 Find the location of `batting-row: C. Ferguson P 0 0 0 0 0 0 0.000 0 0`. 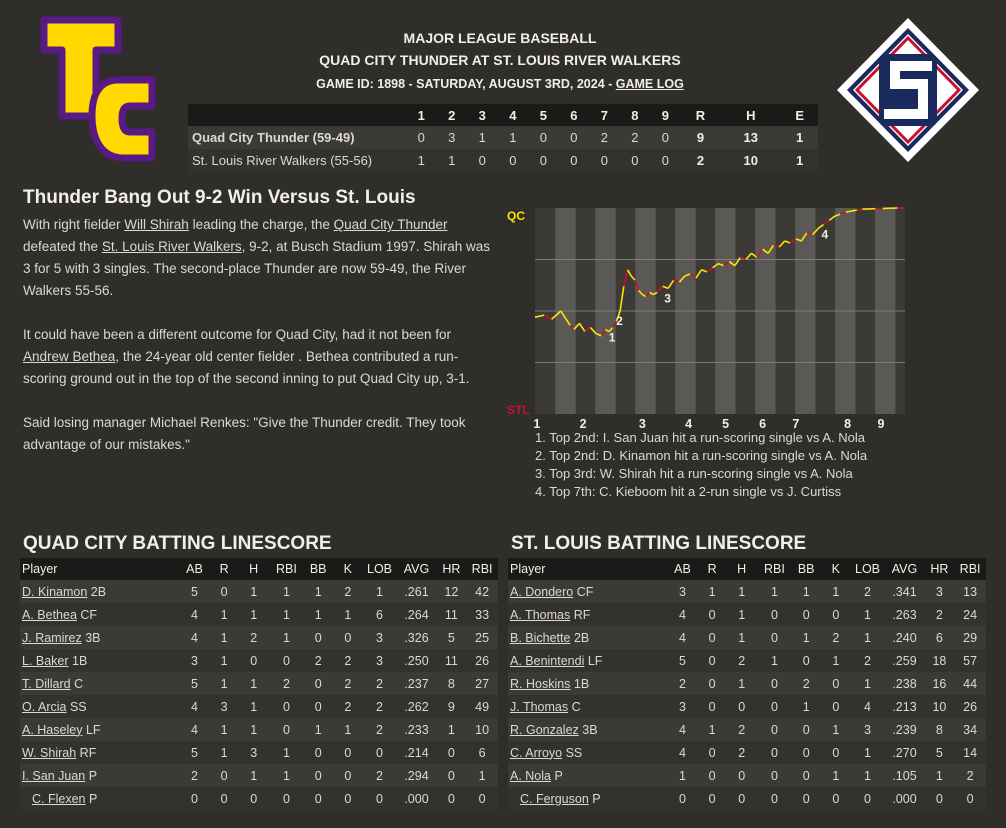

batting-row: C. Ferguson P 0 0 0 0 0 0 0.000 0 0 is located at coordinates (747, 798).